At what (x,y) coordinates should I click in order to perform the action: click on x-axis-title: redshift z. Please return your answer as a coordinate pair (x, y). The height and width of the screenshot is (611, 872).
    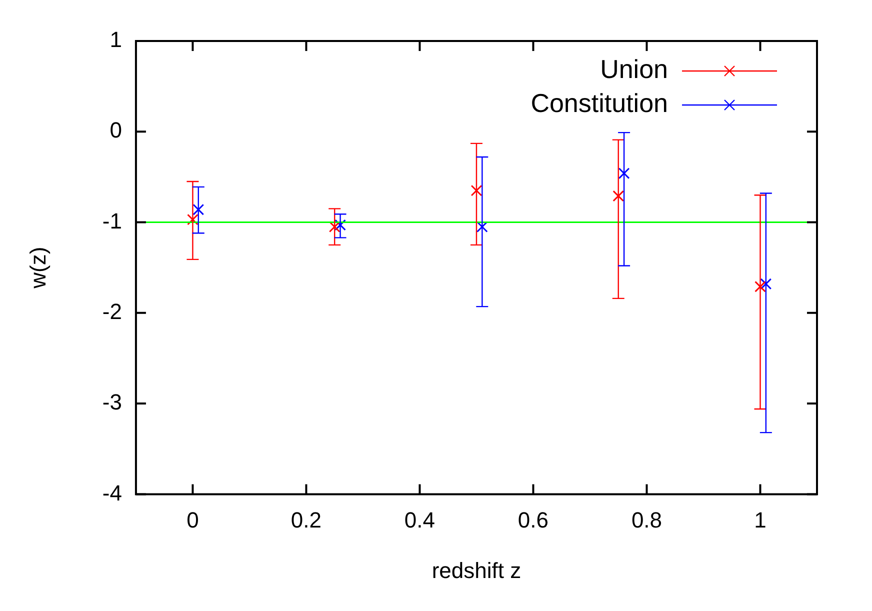
    Looking at the image, I should click on (477, 570).